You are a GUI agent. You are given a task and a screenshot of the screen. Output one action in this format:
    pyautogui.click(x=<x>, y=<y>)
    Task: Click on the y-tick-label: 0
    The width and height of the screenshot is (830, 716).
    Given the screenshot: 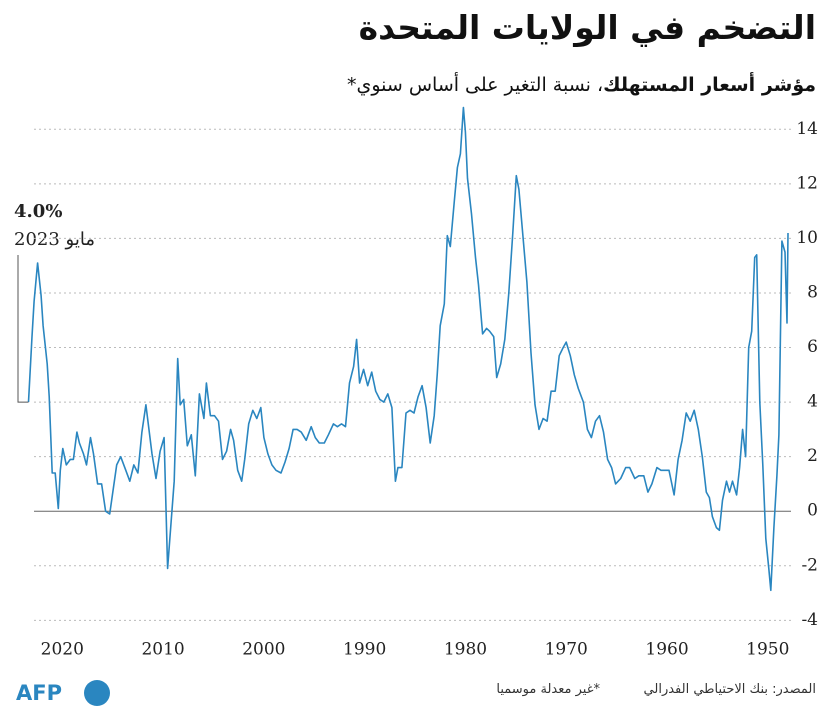 What is the action you would take?
    pyautogui.click(x=812, y=511)
    